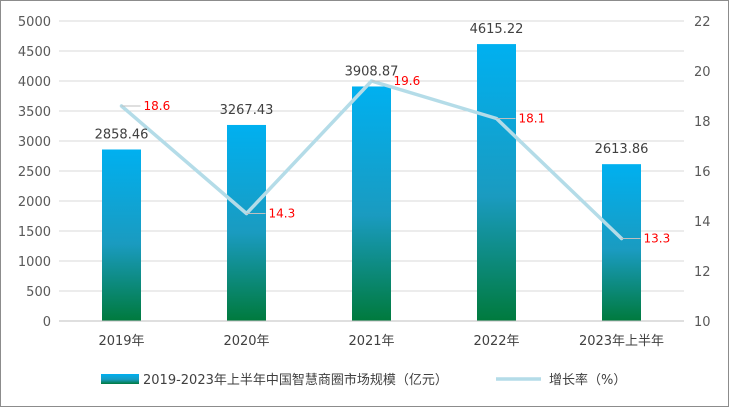 Image resolution: width=729 pixels, height=407 pixels. What do you see at coordinates (372, 71) in the screenshot?
I see `bar-value-label: 3908.87` at bounding box center [372, 71].